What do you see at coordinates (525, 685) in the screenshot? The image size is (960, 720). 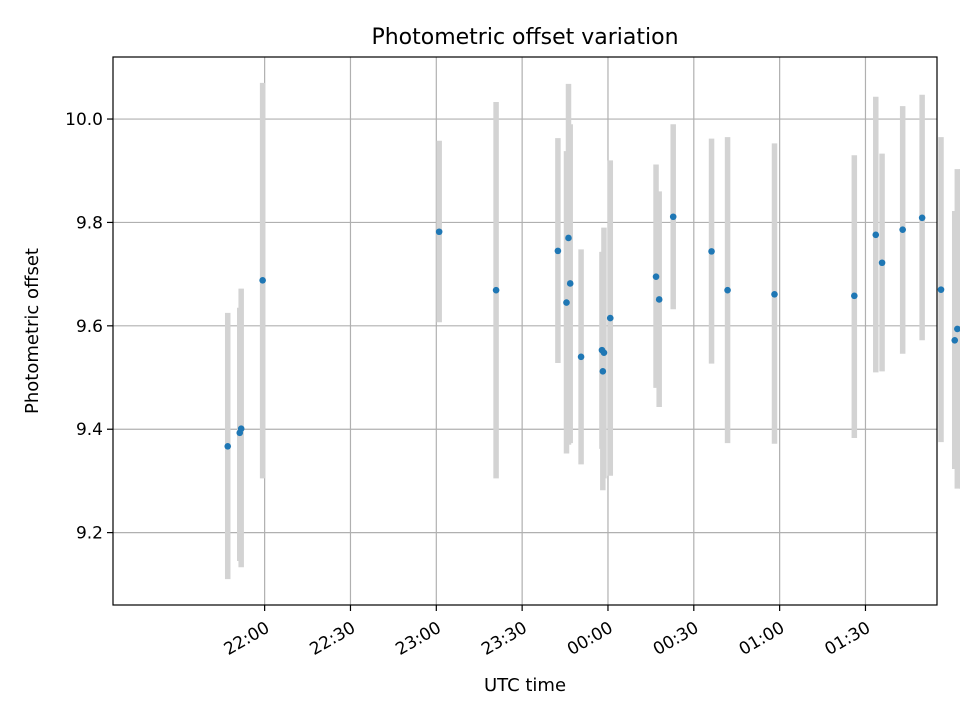 I see `x-axis-label: UTC time` at bounding box center [525, 685].